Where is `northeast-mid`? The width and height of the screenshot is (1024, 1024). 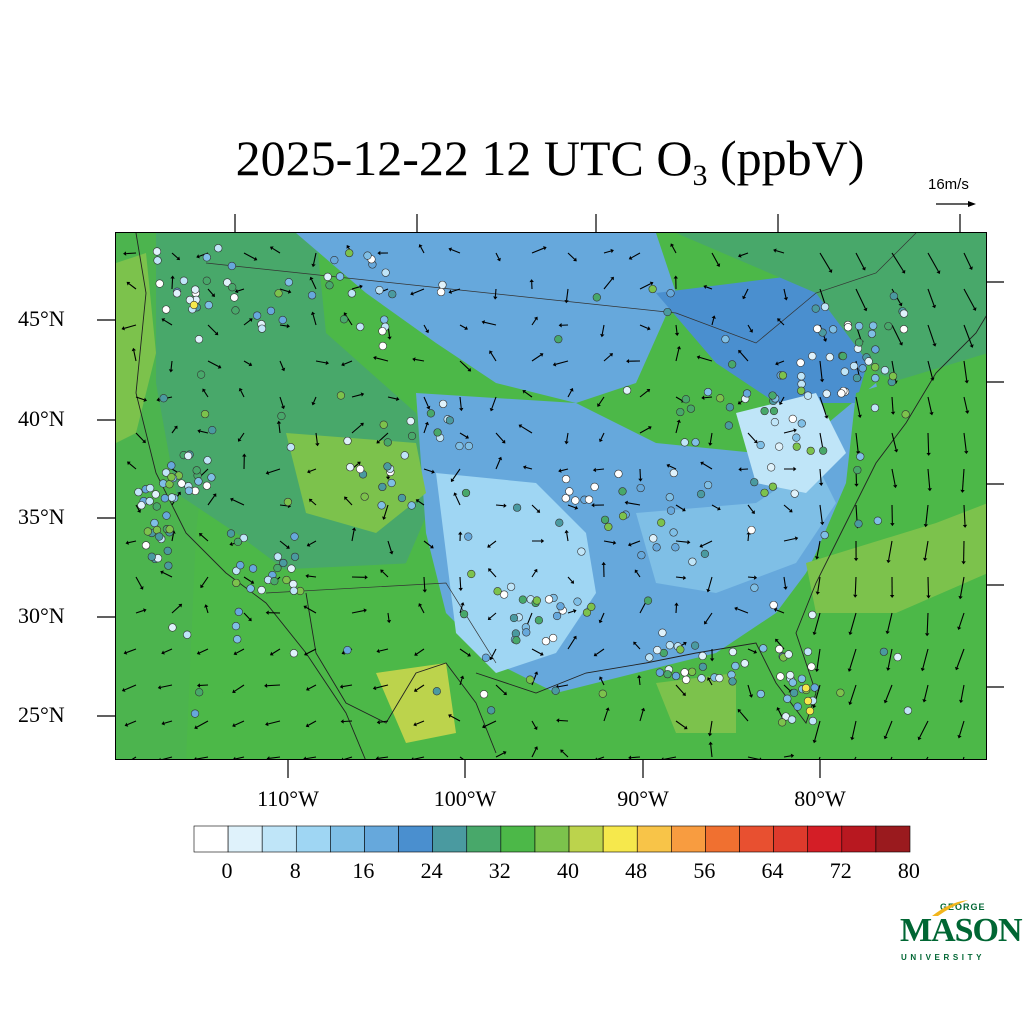
northeast-mid is located at coordinates (831, 313).